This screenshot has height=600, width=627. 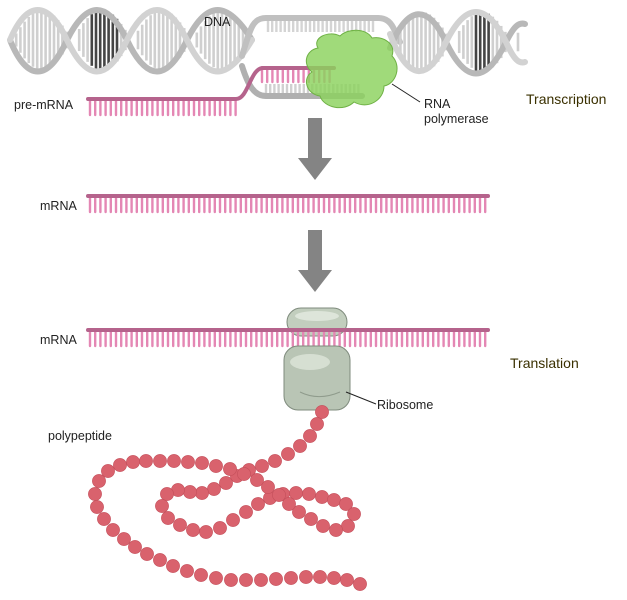 What do you see at coordinates (437, 104) in the screenshot?
I see `rna-polymerase-label-line1: RNA` at bounding box center [437, 104].